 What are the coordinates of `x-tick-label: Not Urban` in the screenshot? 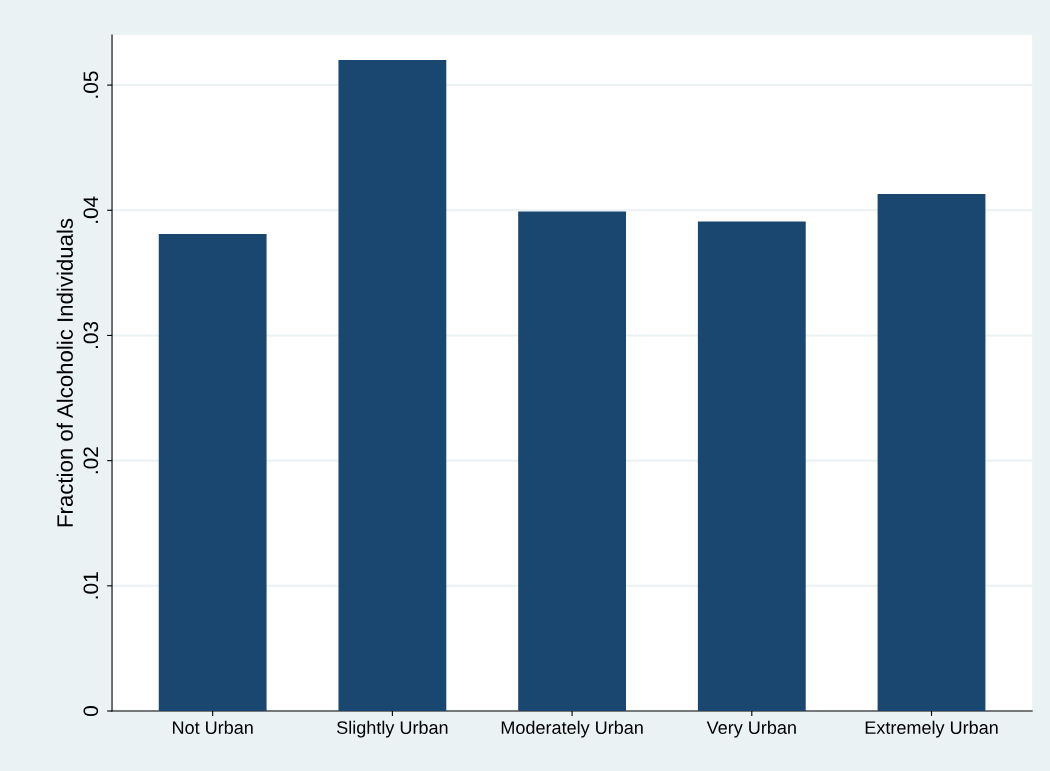 It's located at (213, 727).